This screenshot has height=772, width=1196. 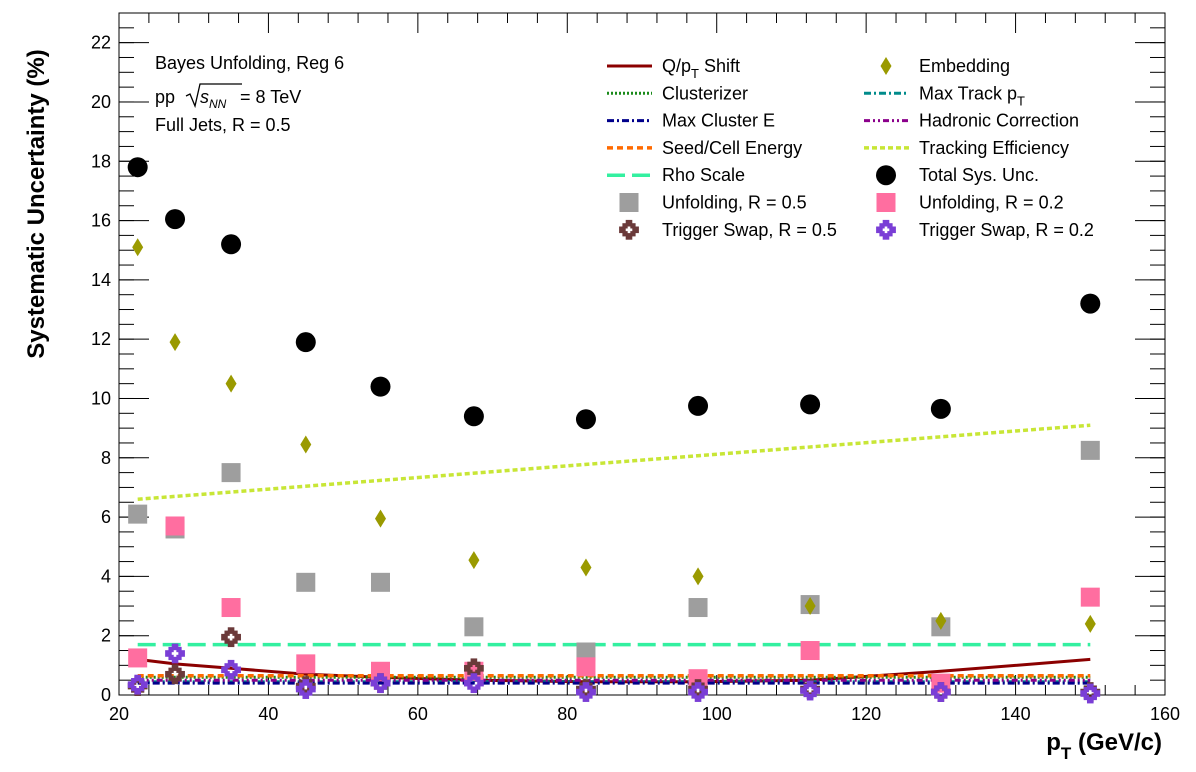 I want to click on x-tick-label: 60, so click(x=418, y=714).